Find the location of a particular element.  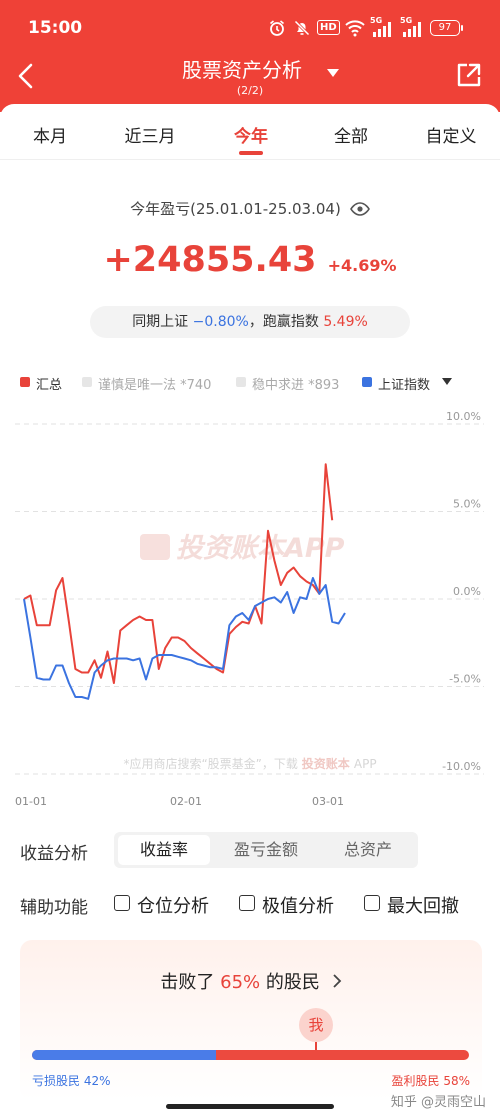

share-icon is located at coordinates (469, 75).